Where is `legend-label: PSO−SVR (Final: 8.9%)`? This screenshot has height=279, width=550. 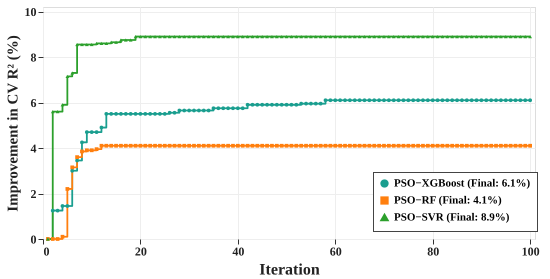
legend-label: PSO−SVR (Final: 8.9%) is located at coordinates (452, 218).